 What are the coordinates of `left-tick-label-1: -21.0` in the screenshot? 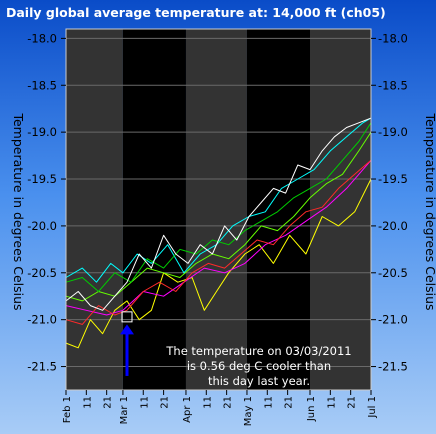 It's located at (42, 320).